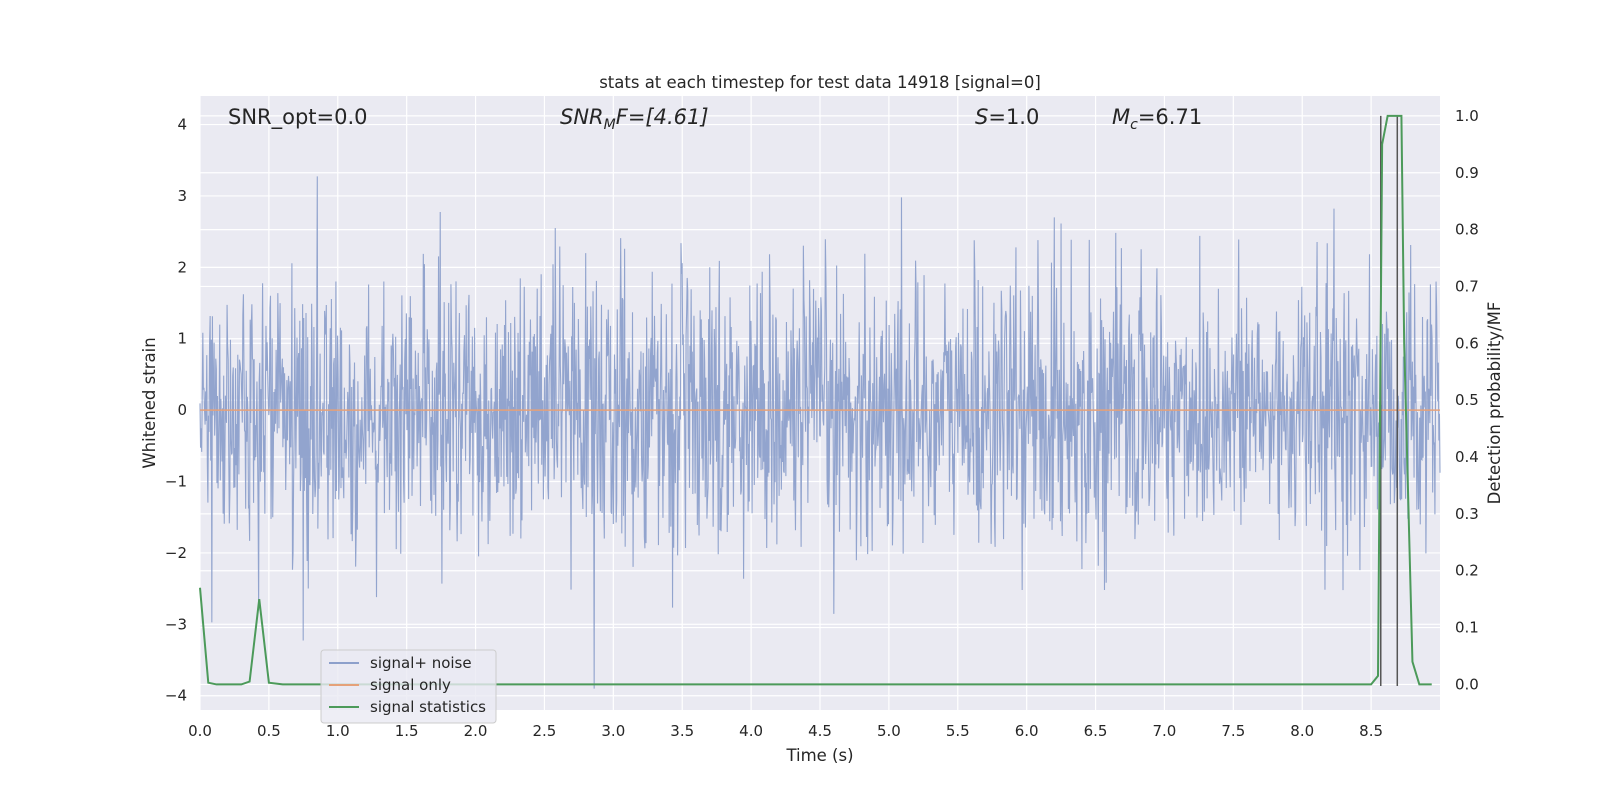 This screenshot has height=800, width=1600. I want to click on y-right-tick-label: 0.8, so click(1467, 230).